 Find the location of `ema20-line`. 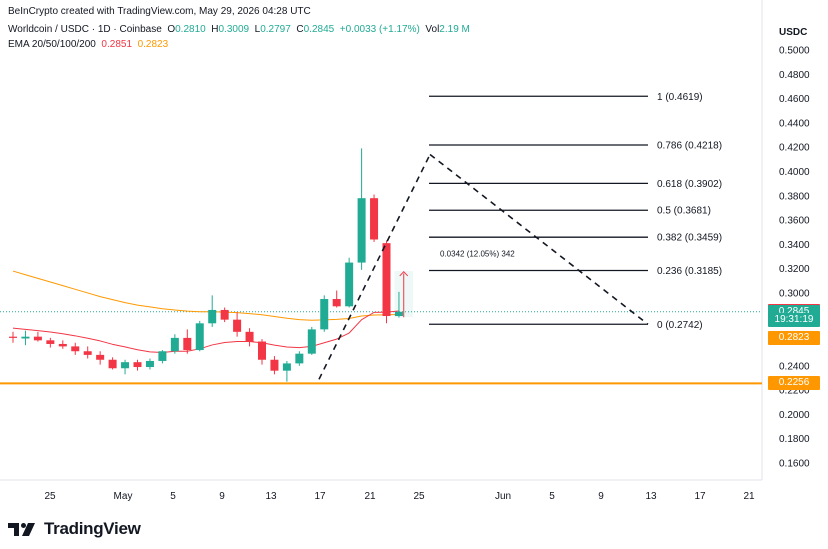

ema20-line is located at coordinates (205, 331).